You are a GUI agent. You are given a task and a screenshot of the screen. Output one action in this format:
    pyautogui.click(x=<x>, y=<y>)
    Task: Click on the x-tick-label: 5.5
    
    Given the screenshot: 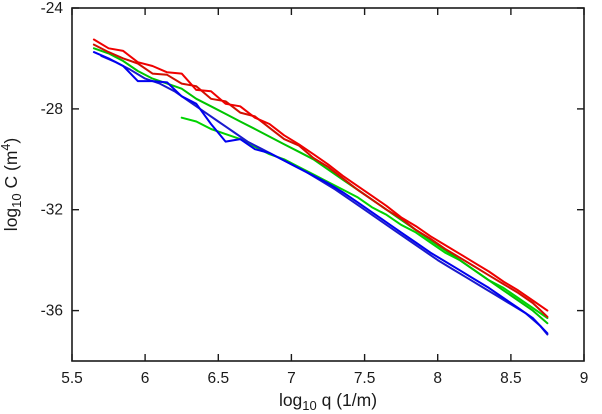 What is the action you would take?
    pyautogui.click(x=72, y=378)
    